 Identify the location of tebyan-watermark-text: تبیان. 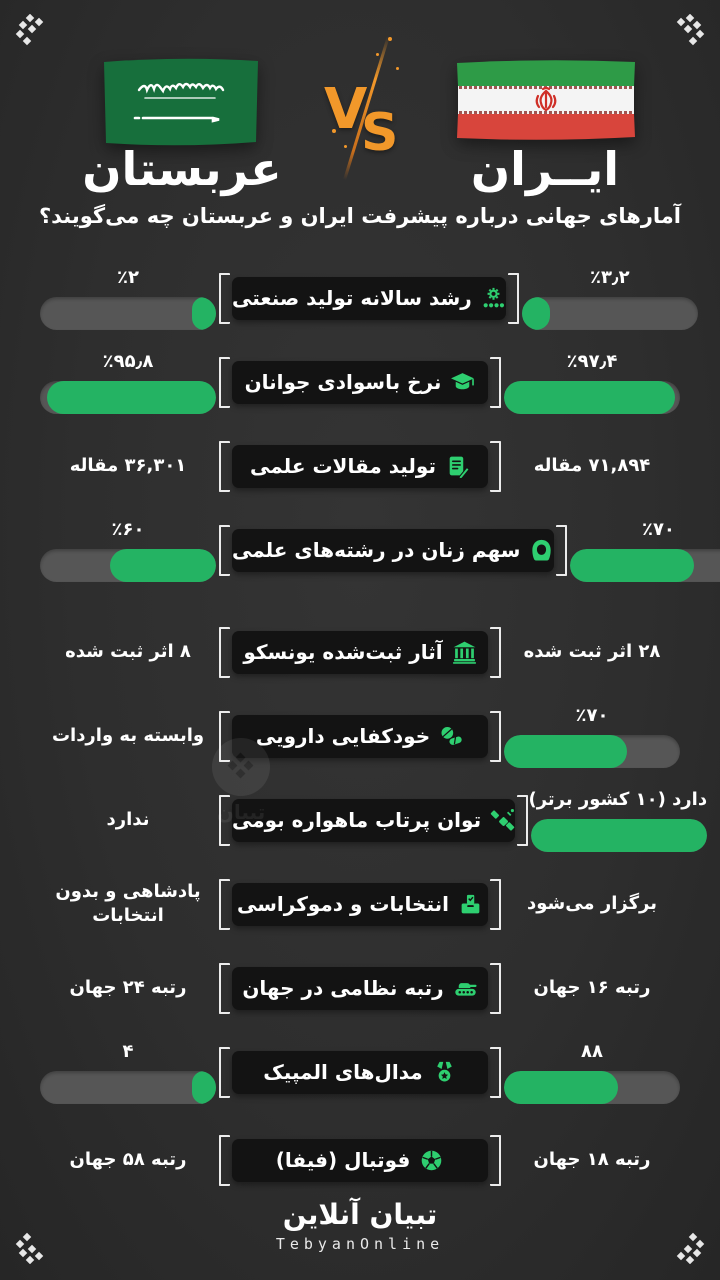
(241, 812).